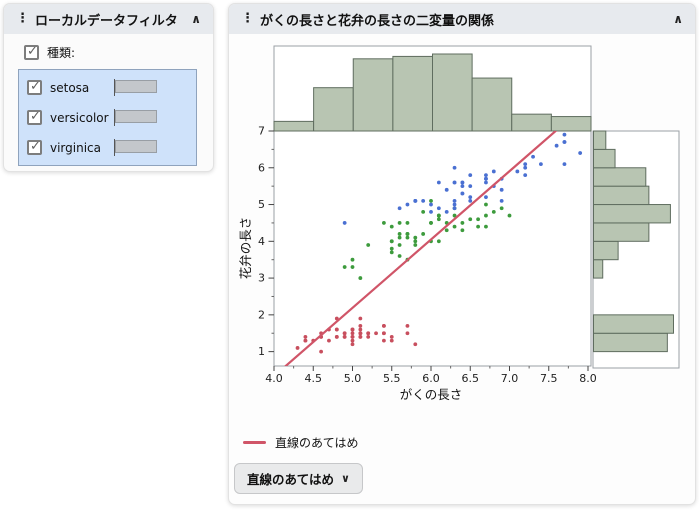  Describe the element at coordinates (61, 53) in the screenshot. I see `field-label: 種類:` at that location.